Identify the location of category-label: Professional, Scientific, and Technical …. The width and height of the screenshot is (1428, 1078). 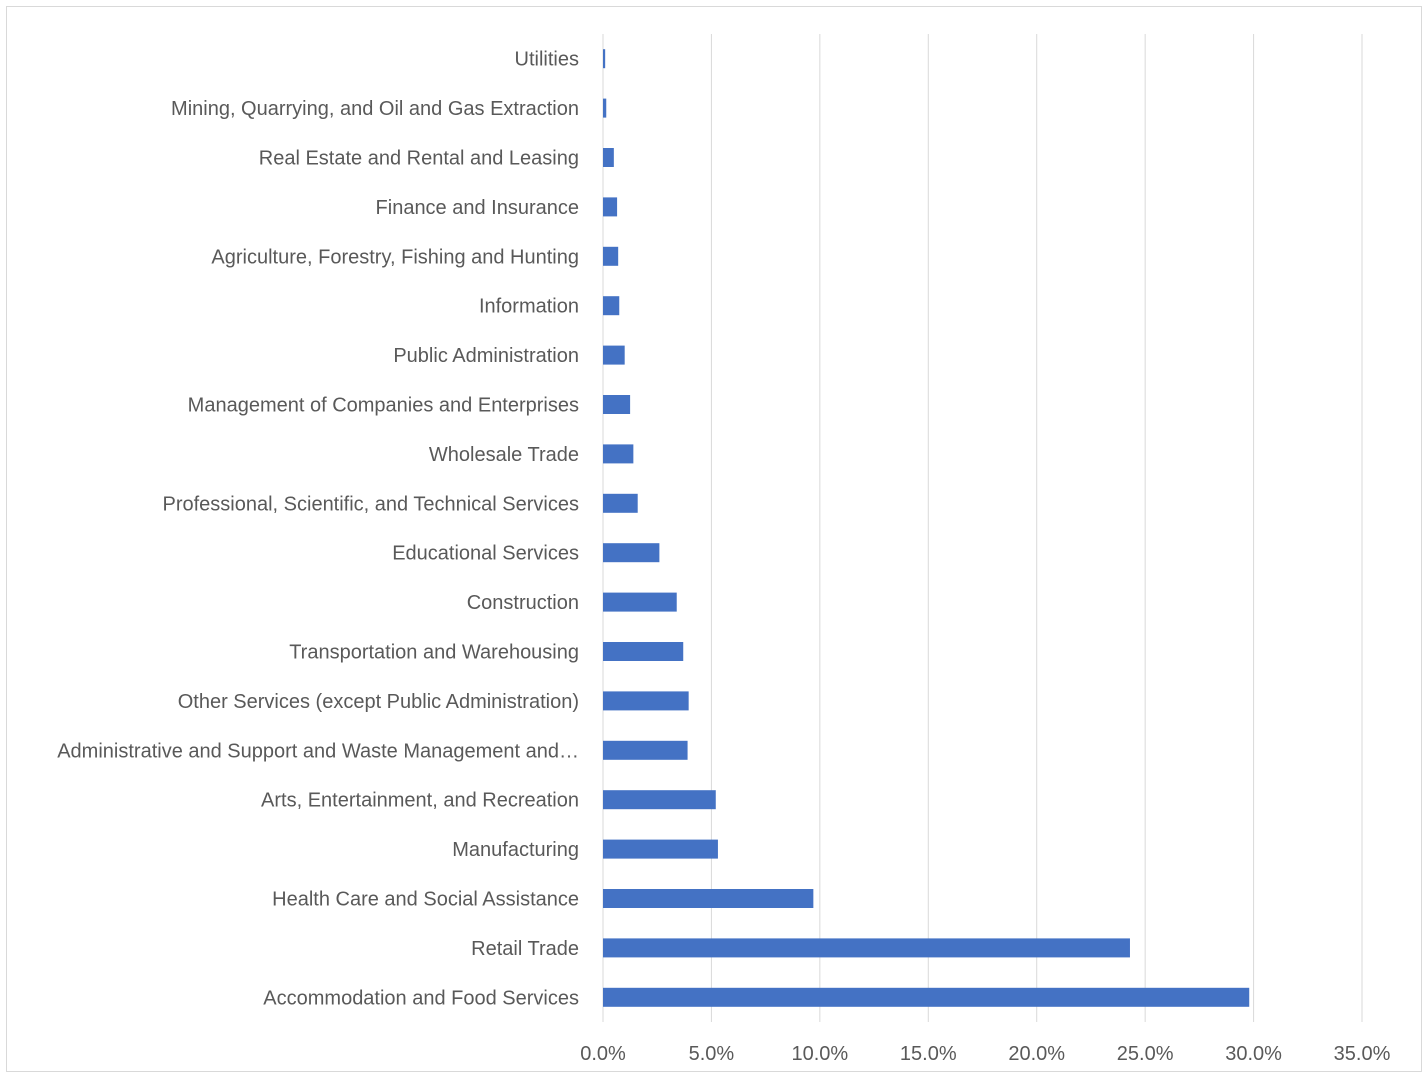
(370, 504).